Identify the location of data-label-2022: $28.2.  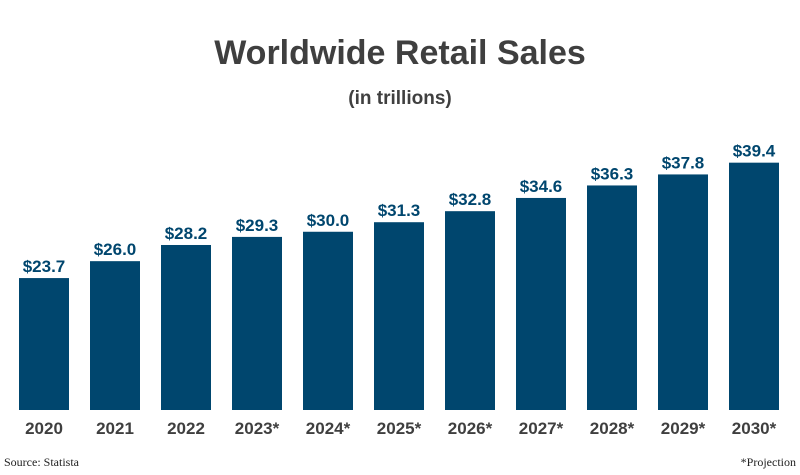
(186, 233).